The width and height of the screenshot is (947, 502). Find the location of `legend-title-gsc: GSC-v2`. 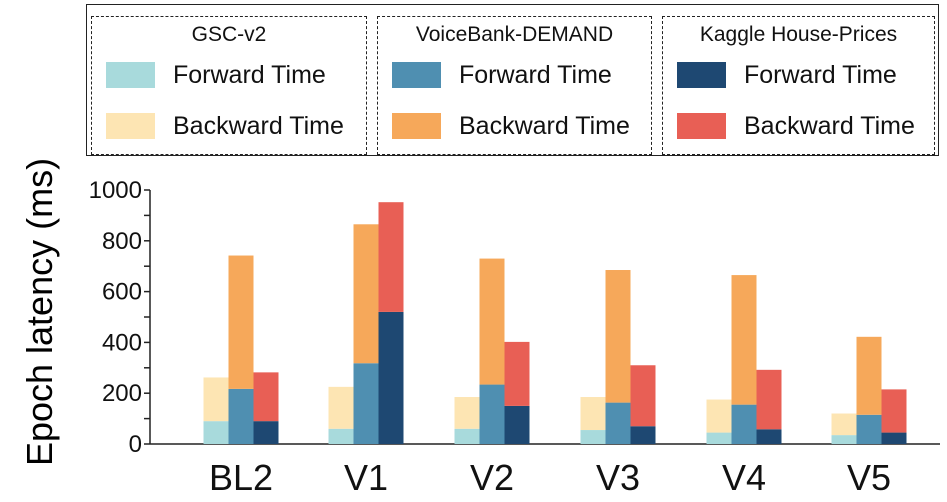

legend-title-gsc: GSC-v2 is located at coordinates (229, 34).